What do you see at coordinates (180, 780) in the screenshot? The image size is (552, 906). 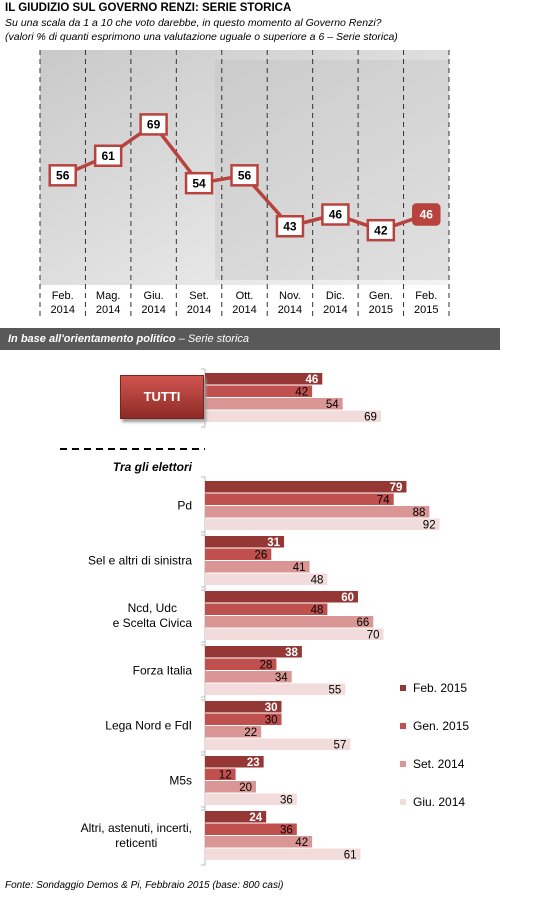 I see `category-label: M5s` at bounding box center [180, 780].